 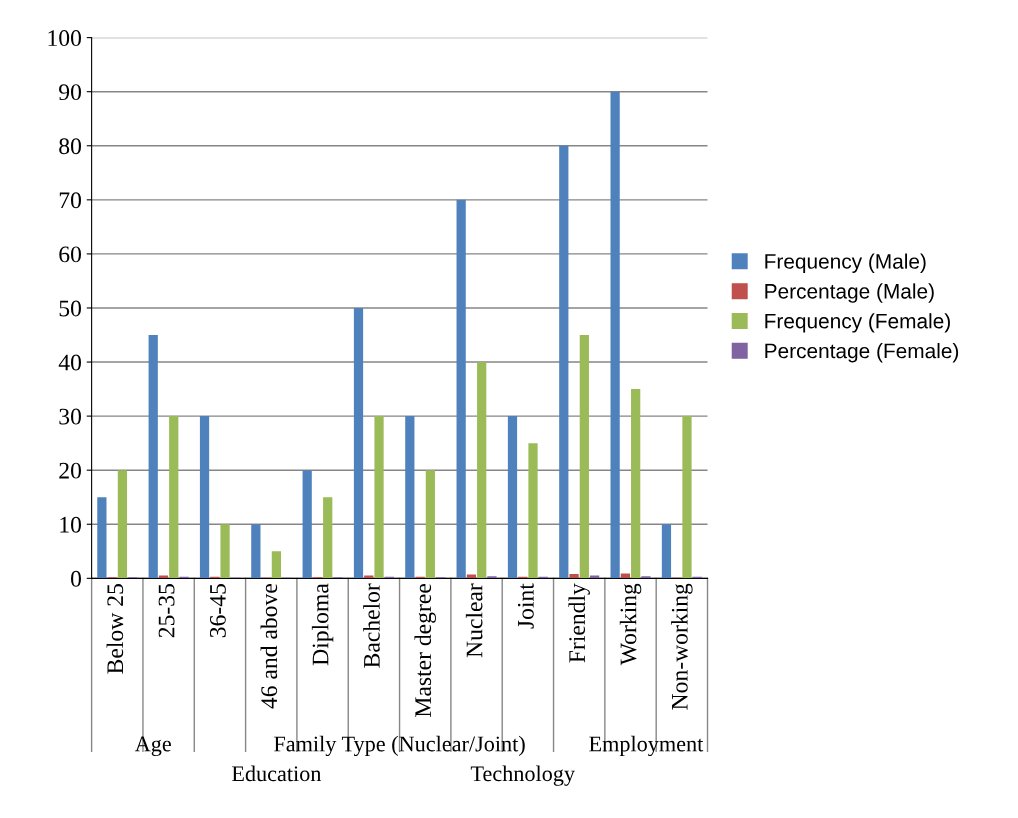 What do you see at coordinates (70, 416) in the screenshot?
I see `y-tick-label: 30` at bounding box center [70, 416].